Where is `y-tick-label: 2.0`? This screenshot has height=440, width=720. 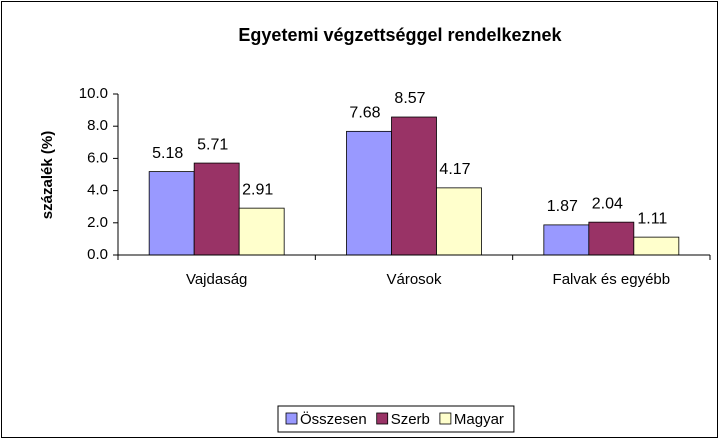
y-tick-label: 2.0 is located at coordinates (97, 222).